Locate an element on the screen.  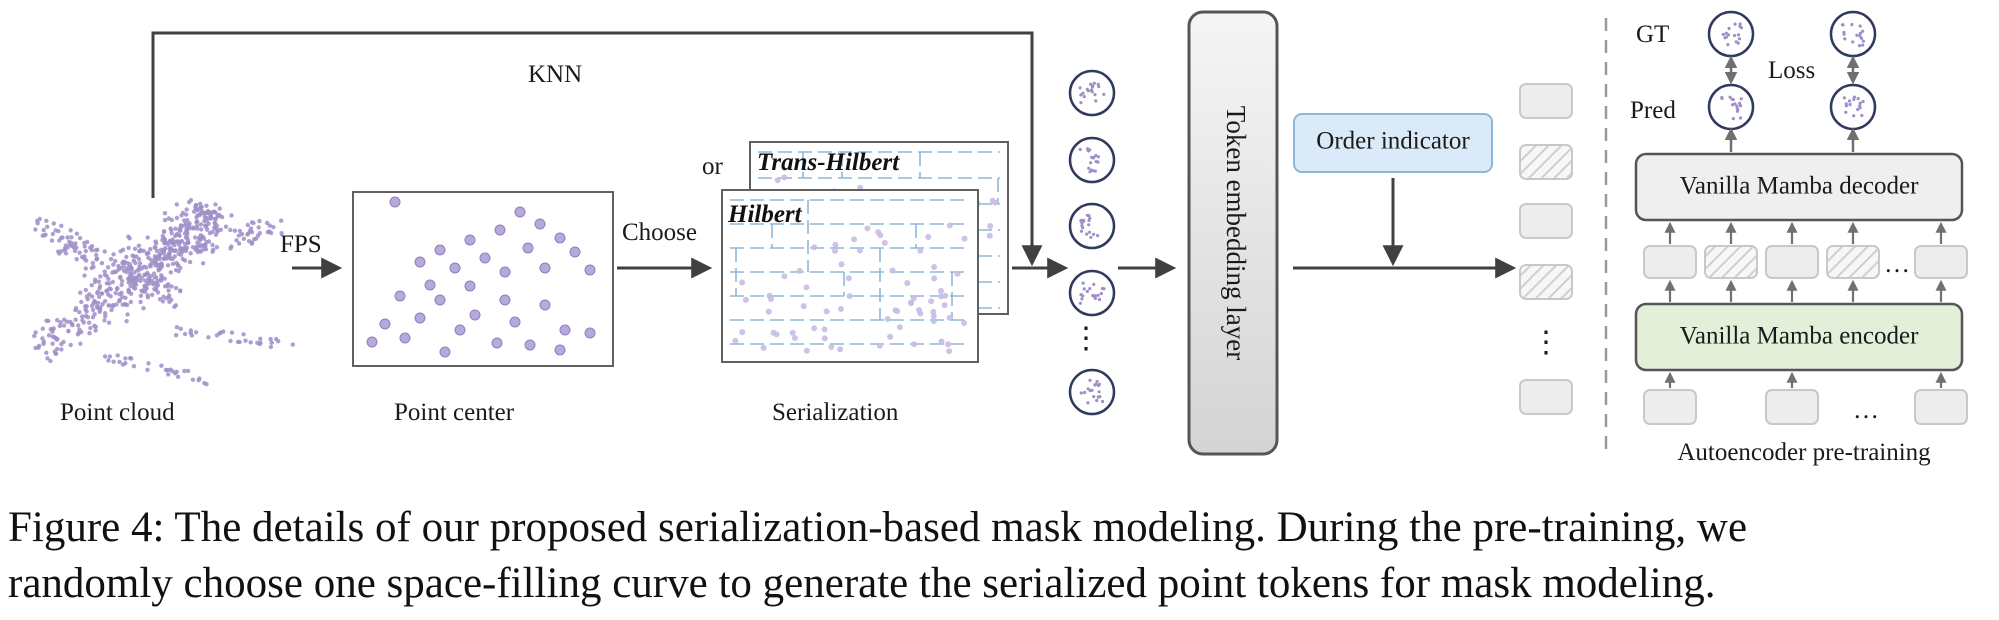
fps-label: FPS is located at coordinates (301, 244).